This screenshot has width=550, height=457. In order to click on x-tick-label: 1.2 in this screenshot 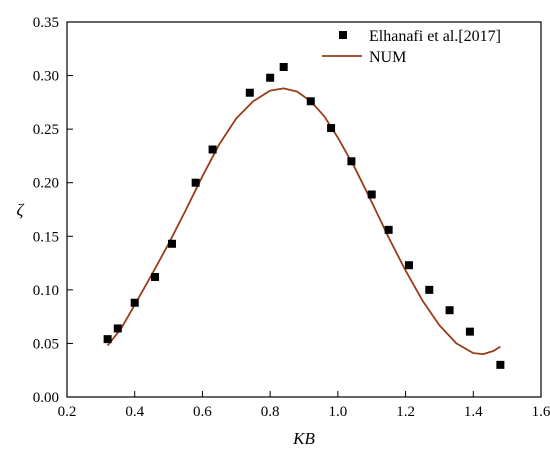, I will do `click(405, 412)`.